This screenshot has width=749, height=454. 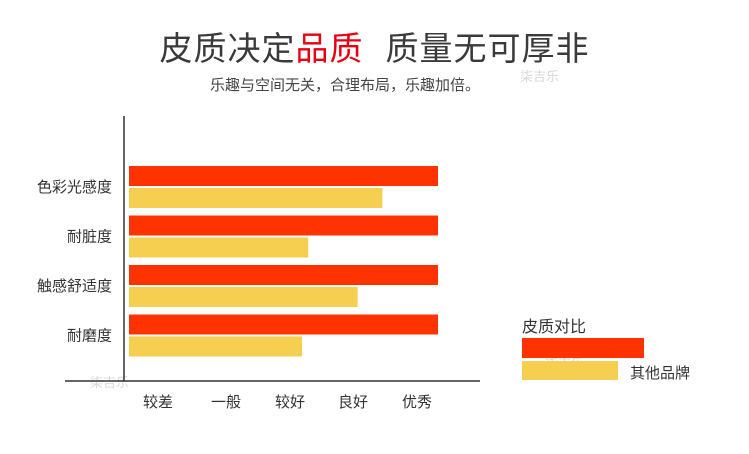 What do you see at coordinates (74, 187) in the screenshot?
I see `category-label-1: 色彩光感度` at bounding box center [74, 187].